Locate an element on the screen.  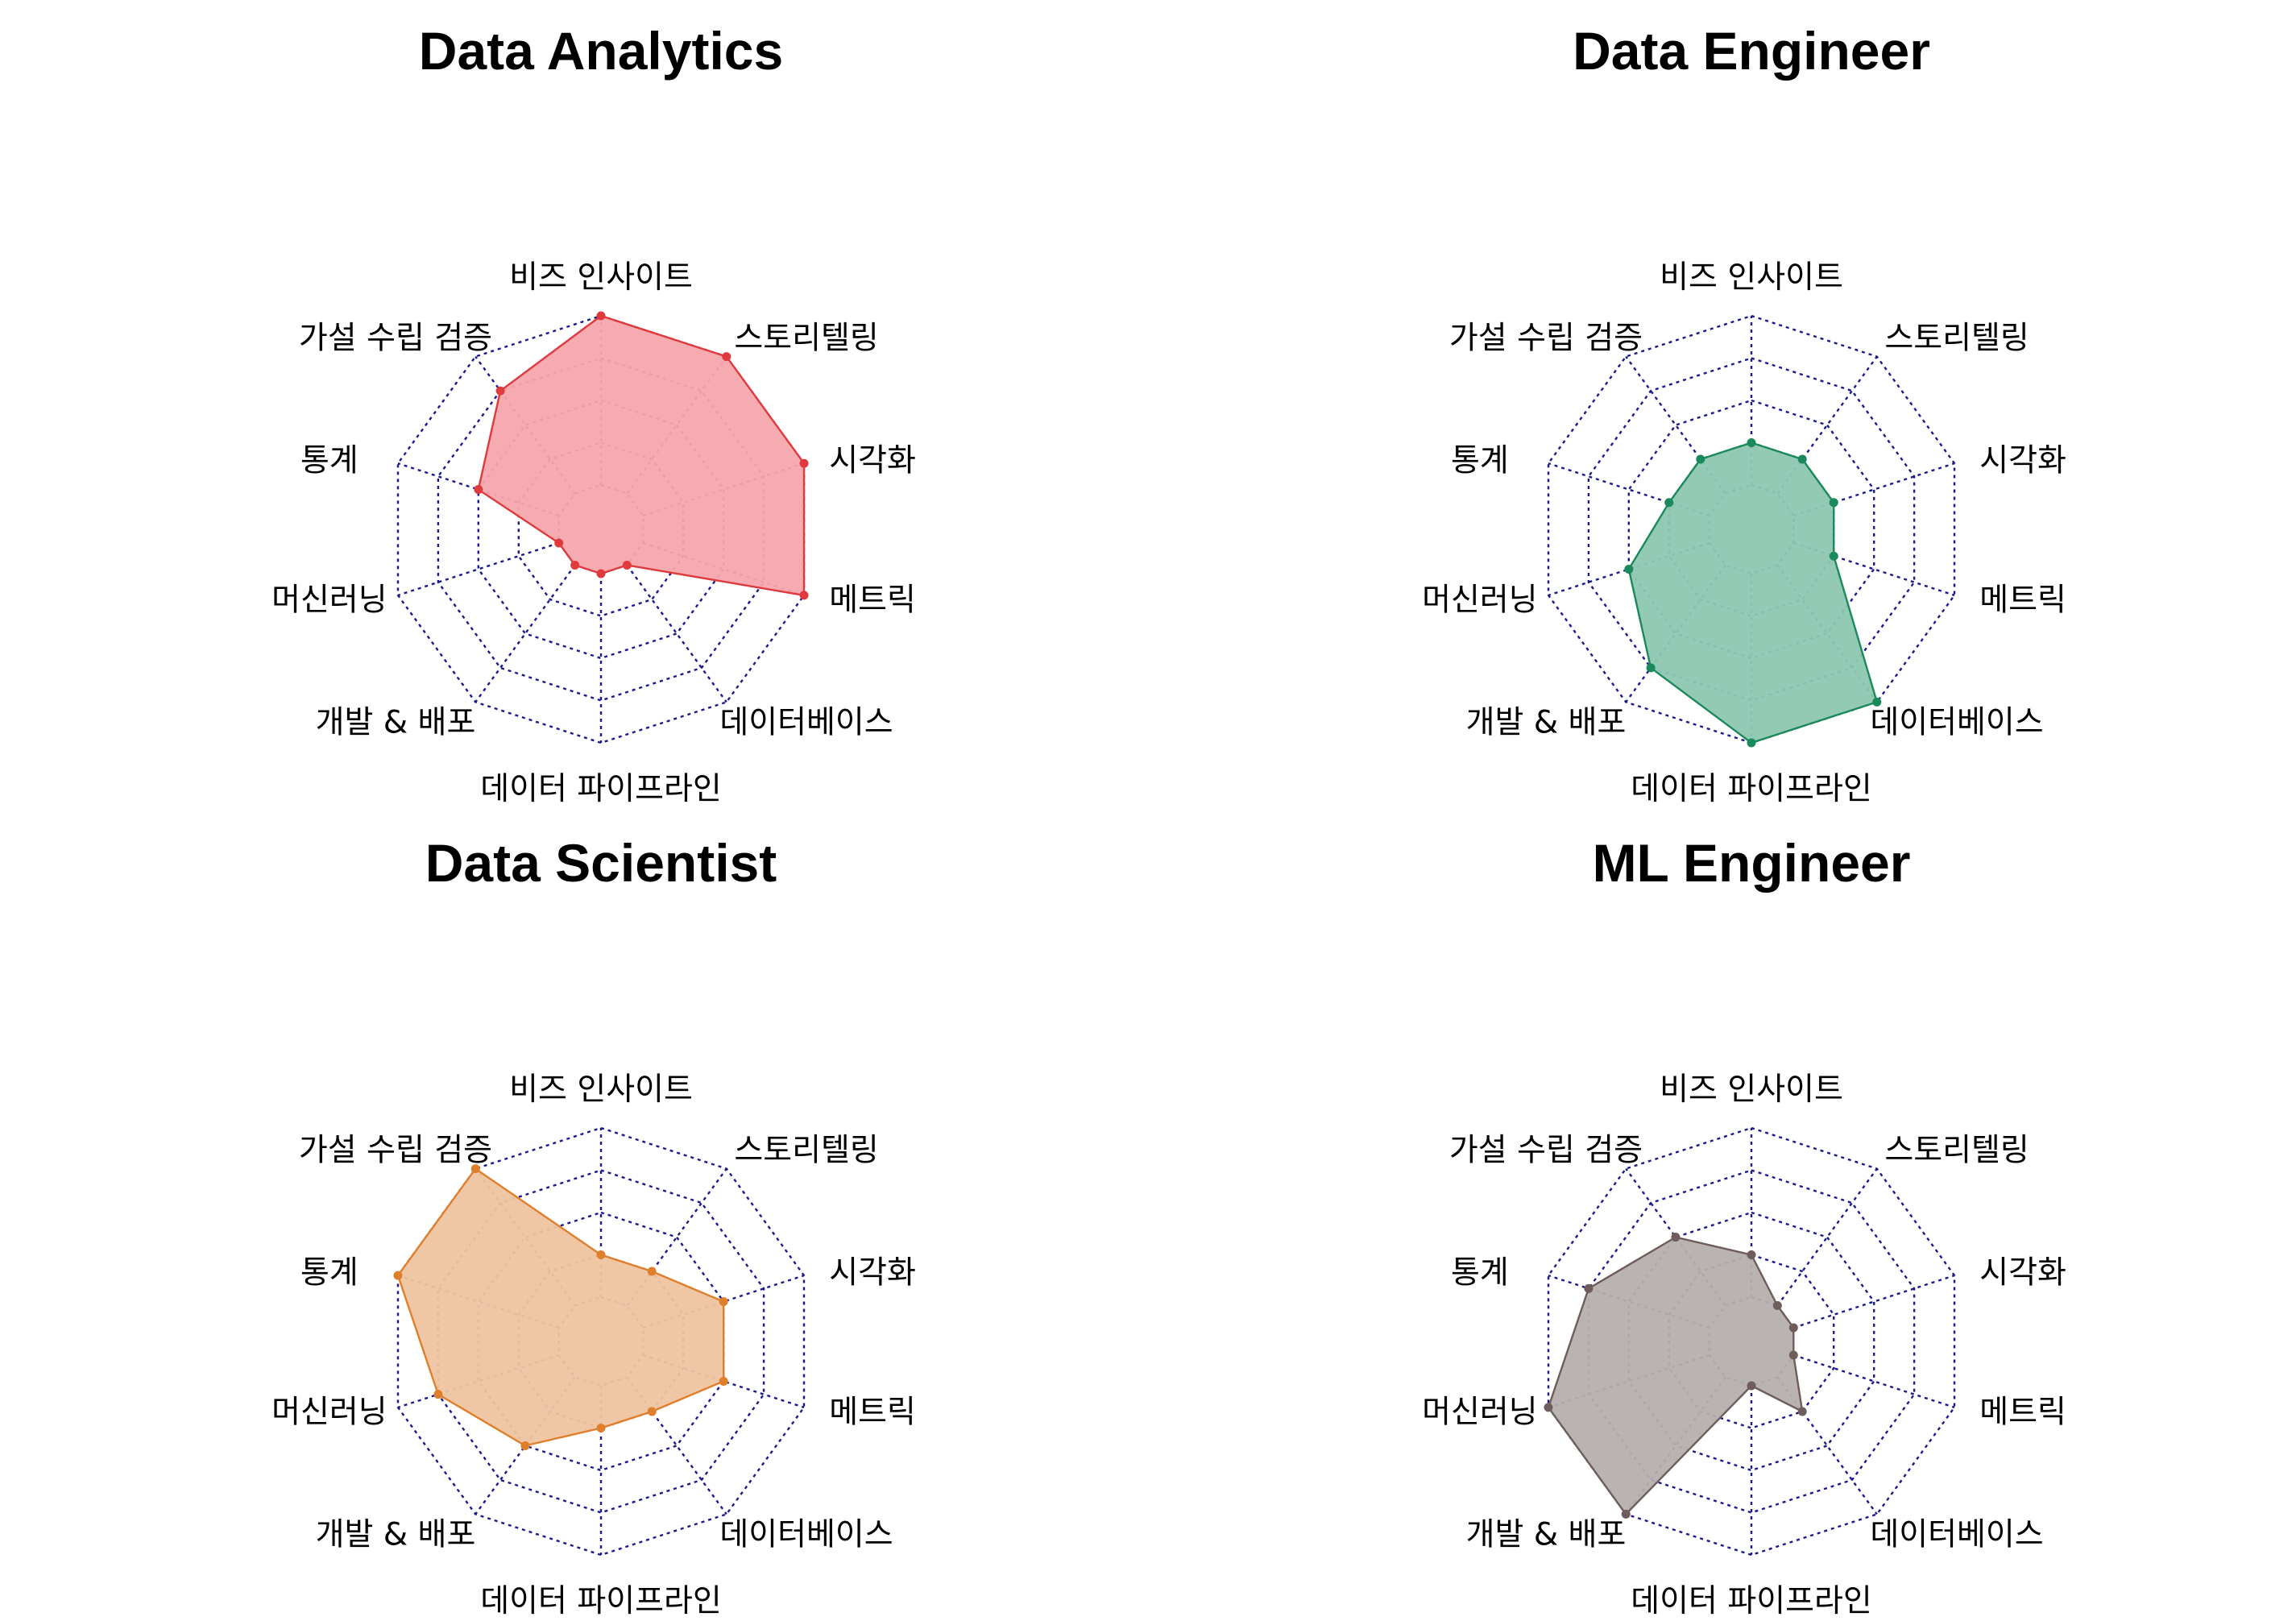
chart-title: Data Engineer is located at coordinates (1751, 51).